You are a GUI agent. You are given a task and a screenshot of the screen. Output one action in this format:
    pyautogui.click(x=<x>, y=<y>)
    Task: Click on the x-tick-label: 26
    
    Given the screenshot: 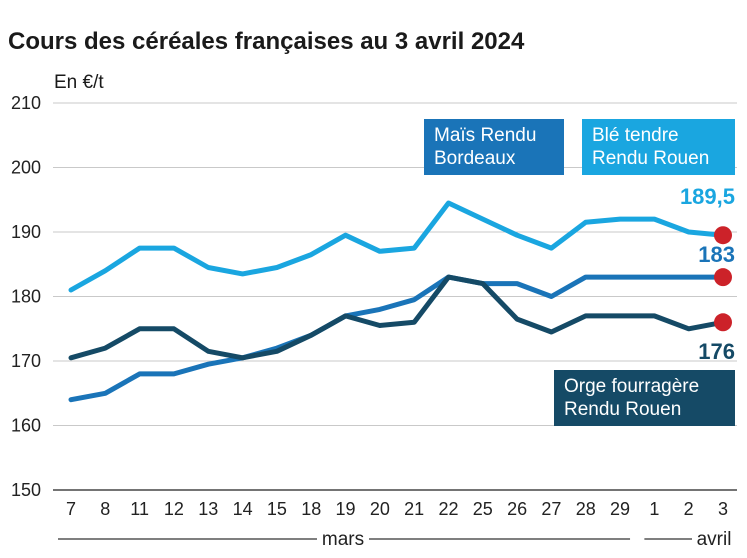 What is the action you would take?
    pyautogui.click(x=517, y=509)
    